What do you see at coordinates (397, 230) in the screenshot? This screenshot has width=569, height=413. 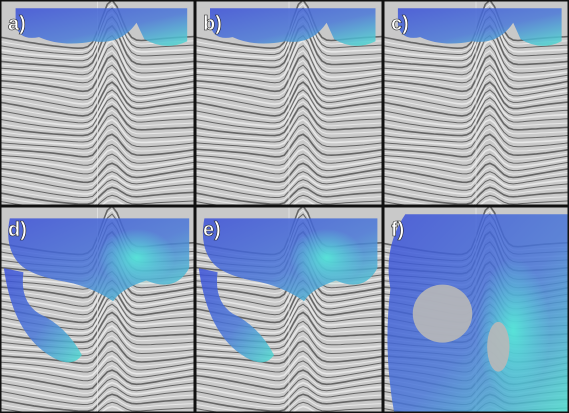 I see `panel-label: f)` at bounding box center [397, 230].